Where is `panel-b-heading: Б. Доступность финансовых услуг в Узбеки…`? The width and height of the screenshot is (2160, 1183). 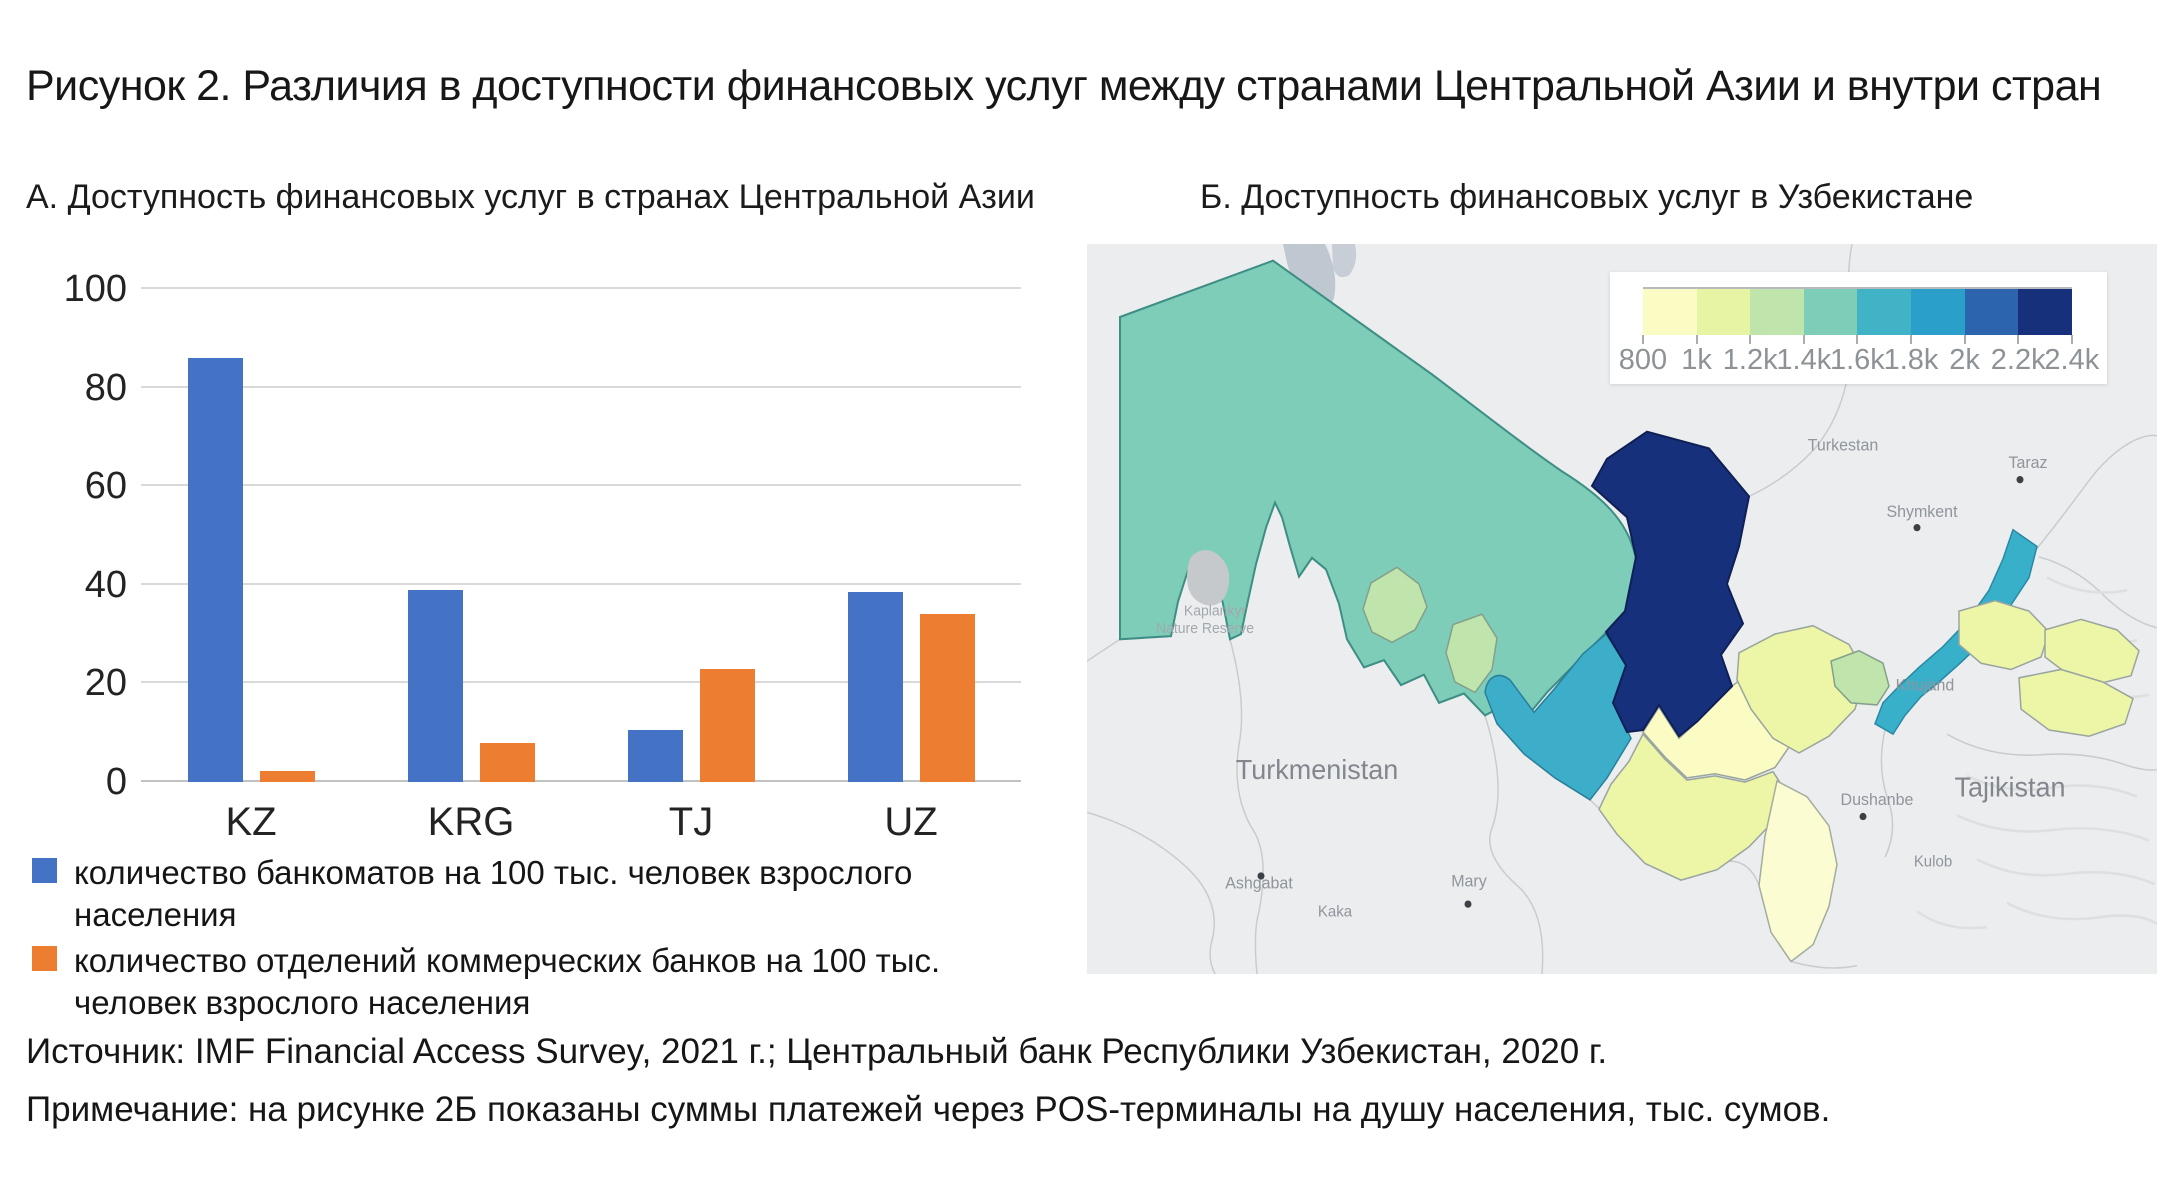
panel-b-heading: Б. Доступность финансовых услуг в Узбеки… is located at coordinates (1587, 197).